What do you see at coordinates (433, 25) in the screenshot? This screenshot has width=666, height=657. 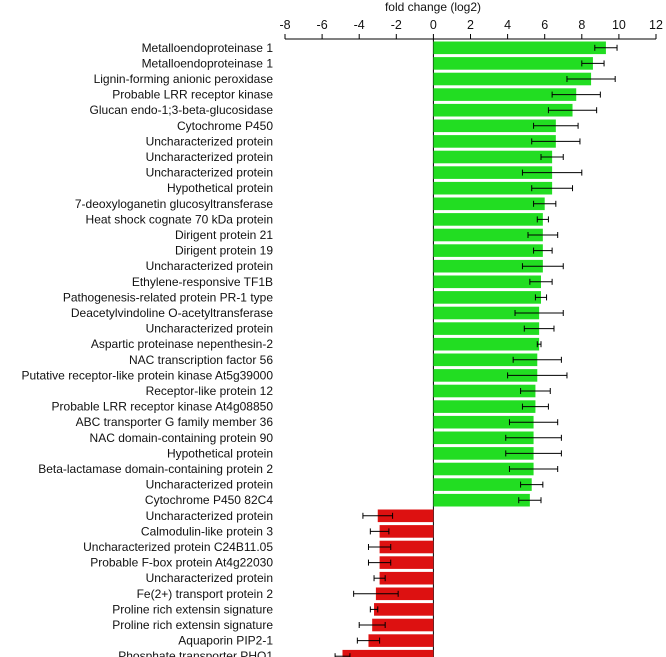 I see `x-tick-label: 0` at bounding box center [433, 25].